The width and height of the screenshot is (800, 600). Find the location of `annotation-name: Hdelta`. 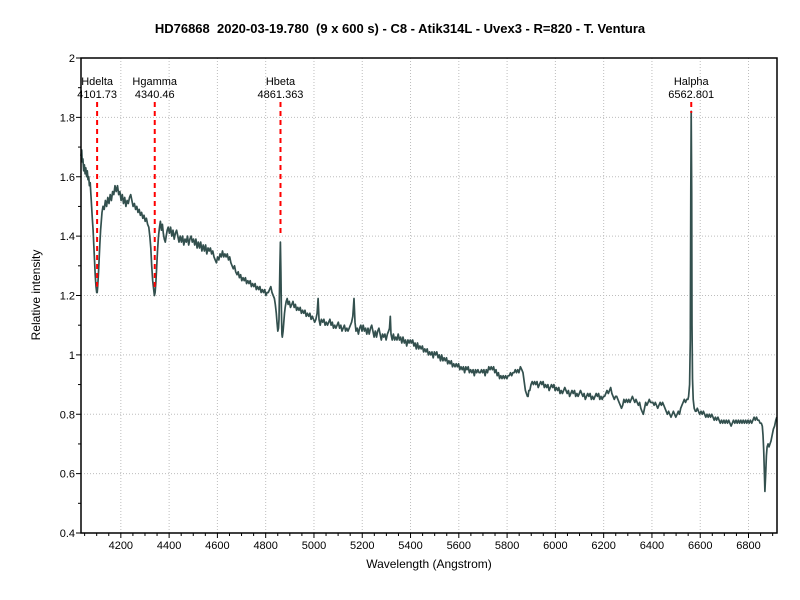

annotation-name: Hdelta is located at coordinates (97, 82).